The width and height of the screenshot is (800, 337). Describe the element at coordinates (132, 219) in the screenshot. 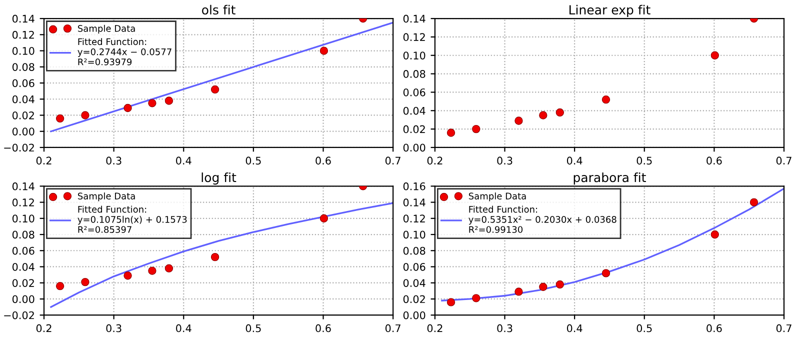

I see `legend-label: Fitted Function: y=0.1075ln(x) + 0.1573 R²=0.85397` at that location.